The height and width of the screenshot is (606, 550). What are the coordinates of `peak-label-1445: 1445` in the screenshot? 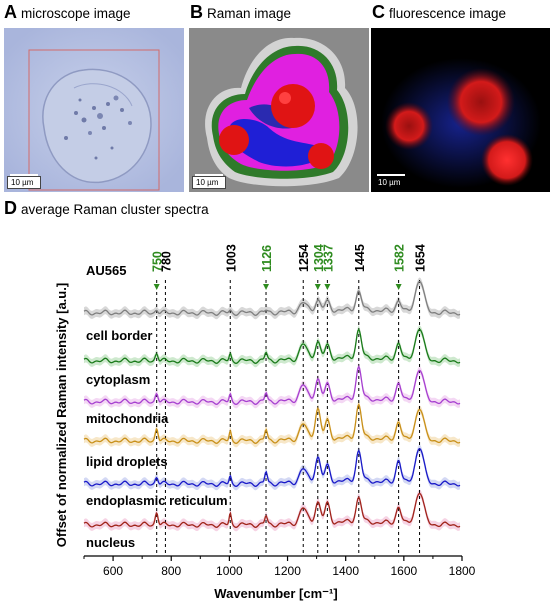 It's located at (360, 258).